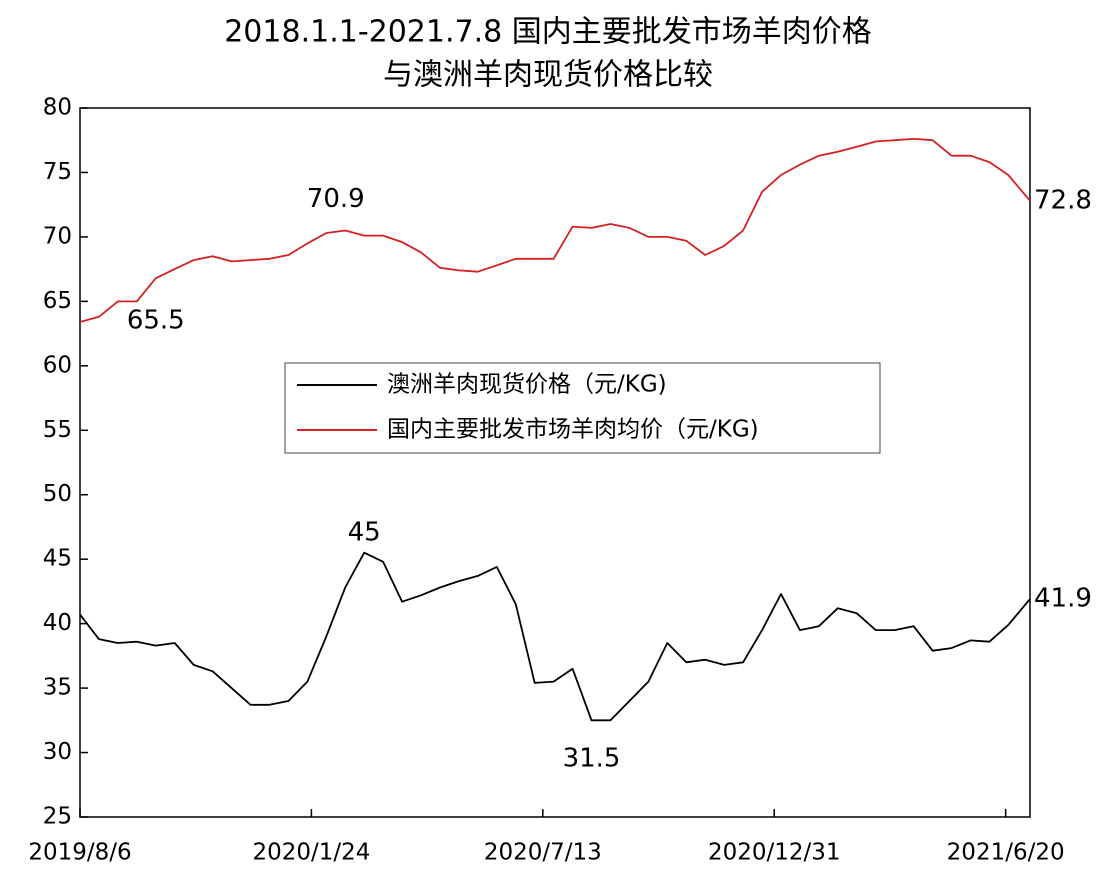  What do you see at coordinates (79, 853) in the screenshot?
I see `x-tick-label: 2019/8/6` at bounding box center [79, 853].